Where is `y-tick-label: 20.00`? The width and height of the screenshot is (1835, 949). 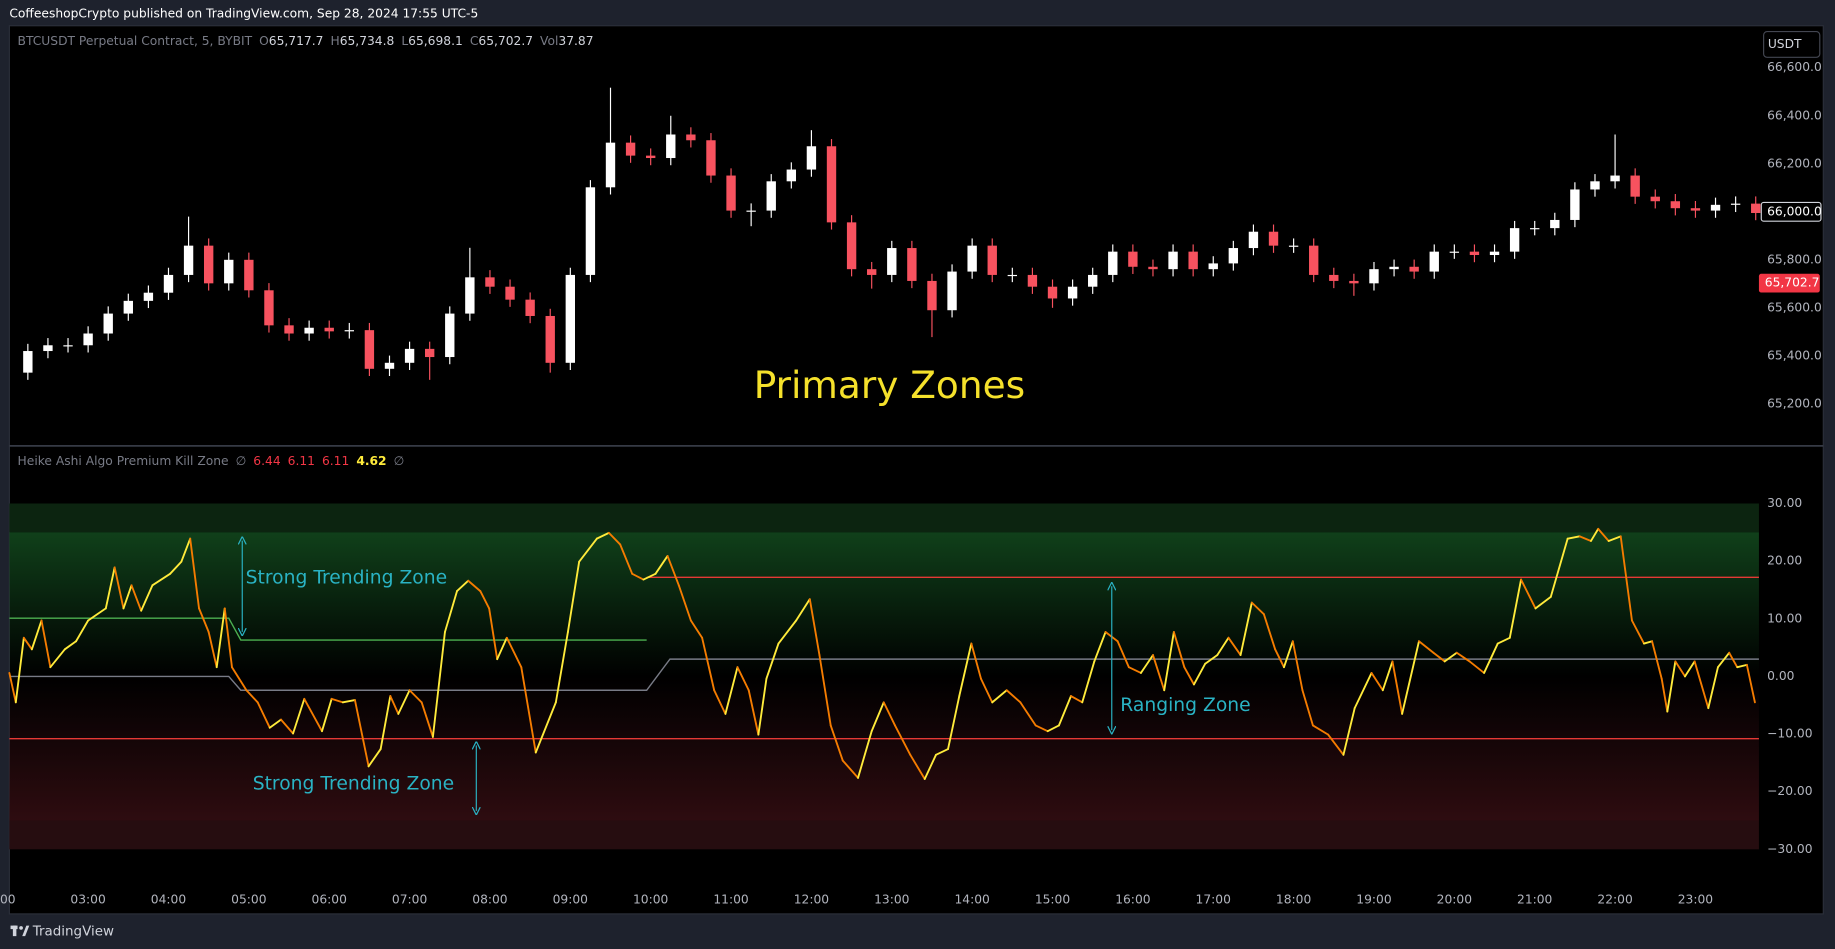 y-tick-label: 20.00 is located at coordinates (1784, 561).